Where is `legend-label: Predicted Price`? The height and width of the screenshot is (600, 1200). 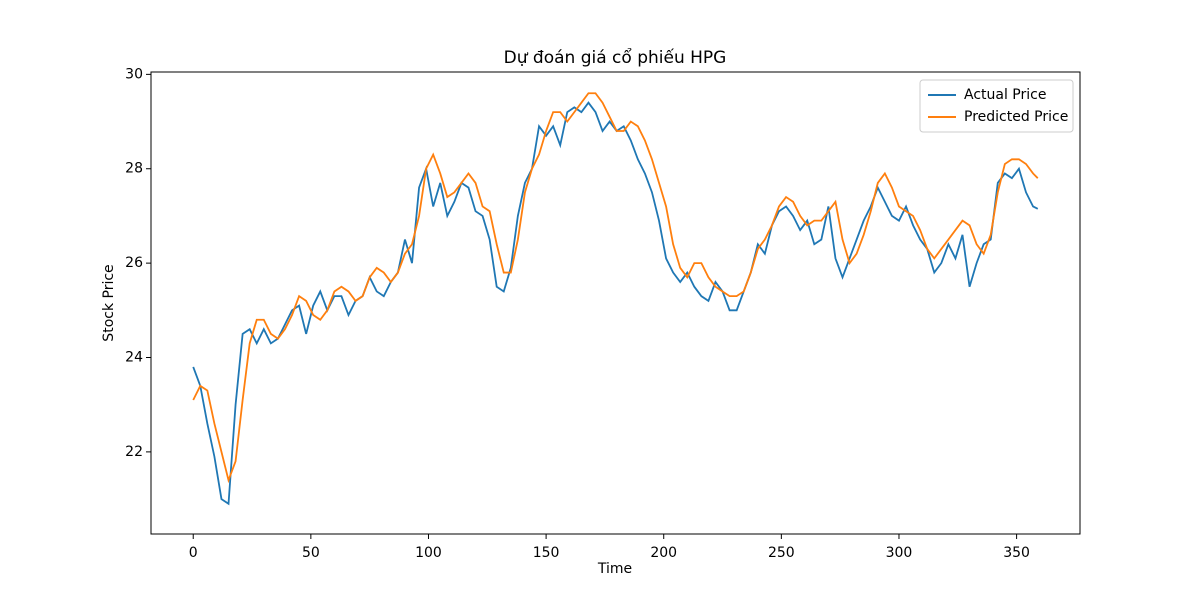
legend-label: Predicted Price is located at coordinates (1016, 117).